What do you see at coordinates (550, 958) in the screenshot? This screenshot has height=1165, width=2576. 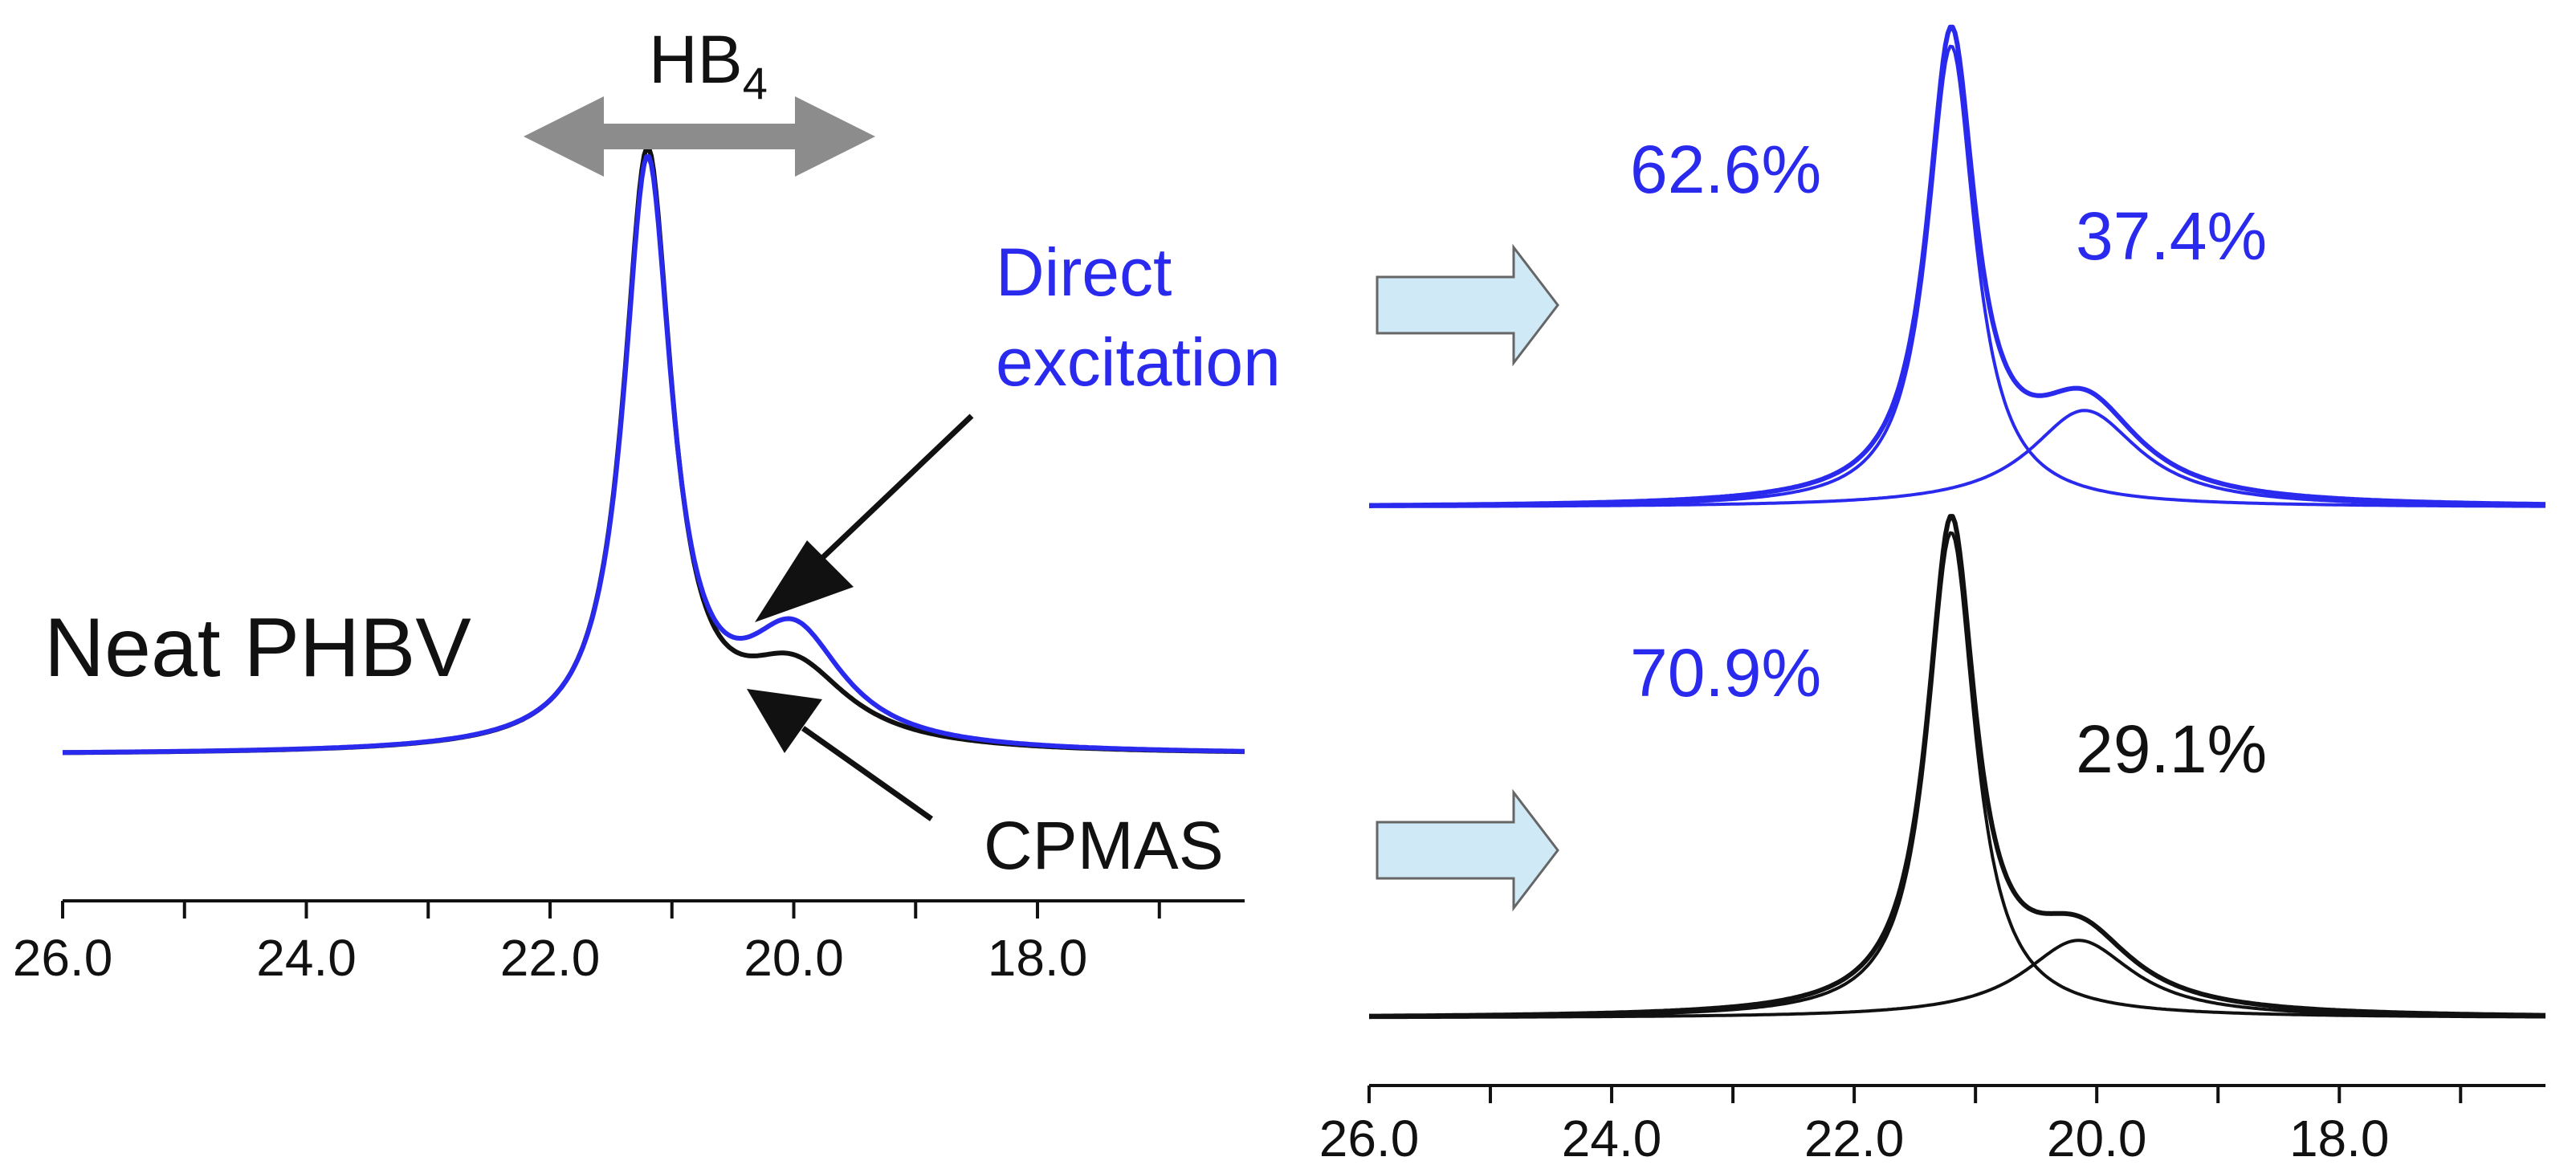 I see `left-tick-label: 22.0` at bounding box center [550, 958].